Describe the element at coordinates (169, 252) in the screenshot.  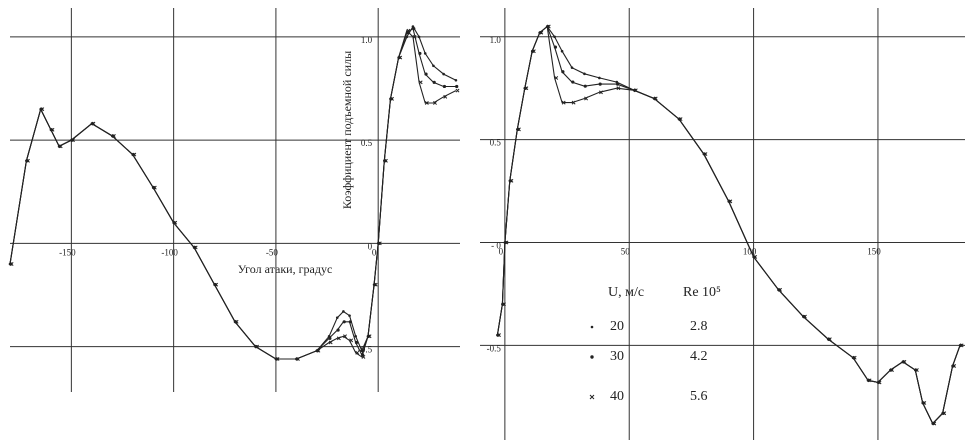
I see `x-tick-label: -100` at that location.